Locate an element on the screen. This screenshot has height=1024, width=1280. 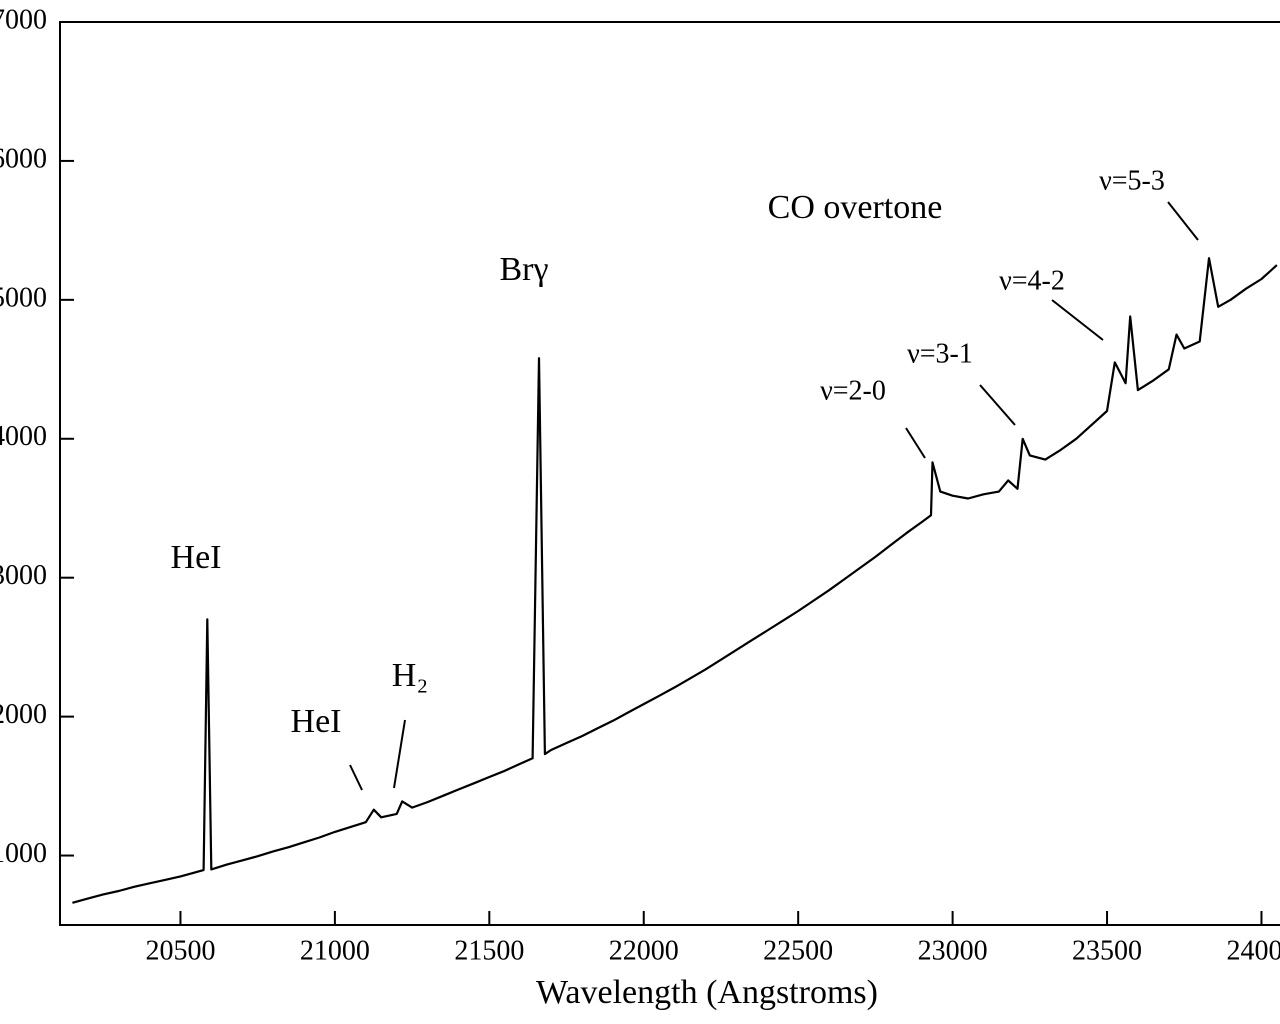
x-tick-label: 20500 is located at coordinates (180, 950).